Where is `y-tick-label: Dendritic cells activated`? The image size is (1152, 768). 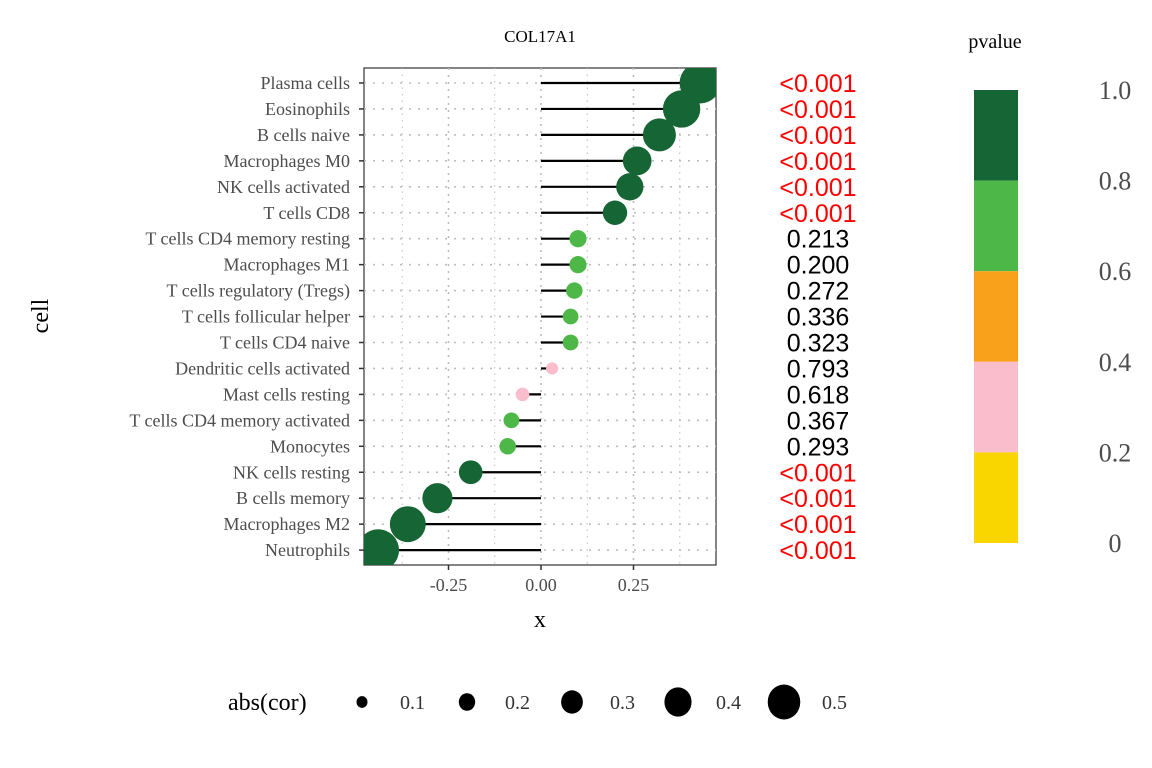
y-tick-label: Dendritic cells activated is located at coordinates (262, 368).